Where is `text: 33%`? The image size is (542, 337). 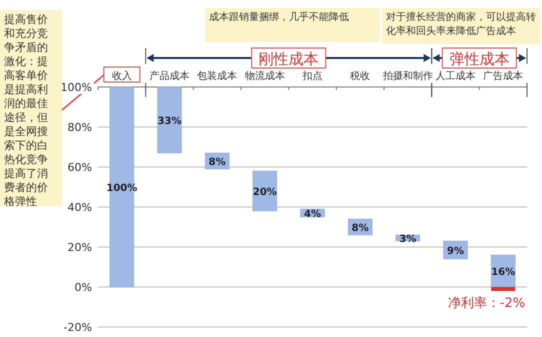
text: 33% is located at coordinates (170, 121).